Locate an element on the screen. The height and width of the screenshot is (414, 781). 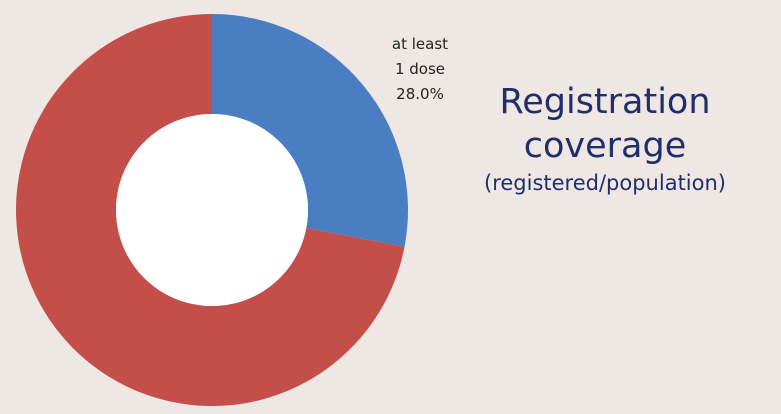
slice-label-line-2: 1 dose is located at coordinates (420, 69).